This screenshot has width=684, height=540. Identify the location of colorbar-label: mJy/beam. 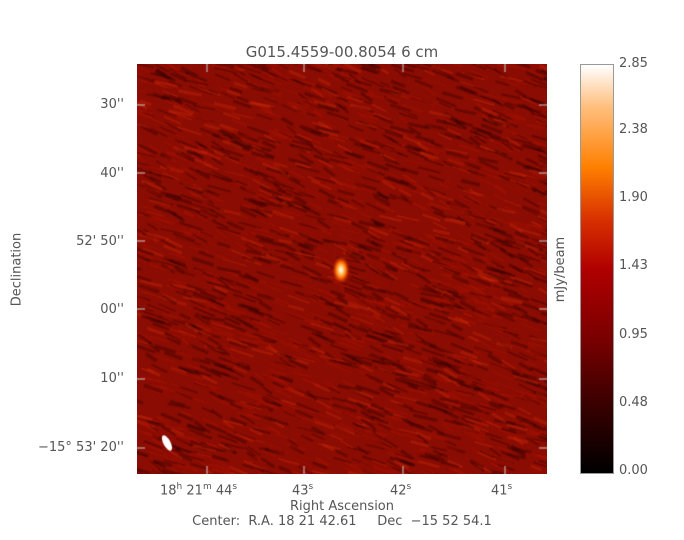
(561, 269).